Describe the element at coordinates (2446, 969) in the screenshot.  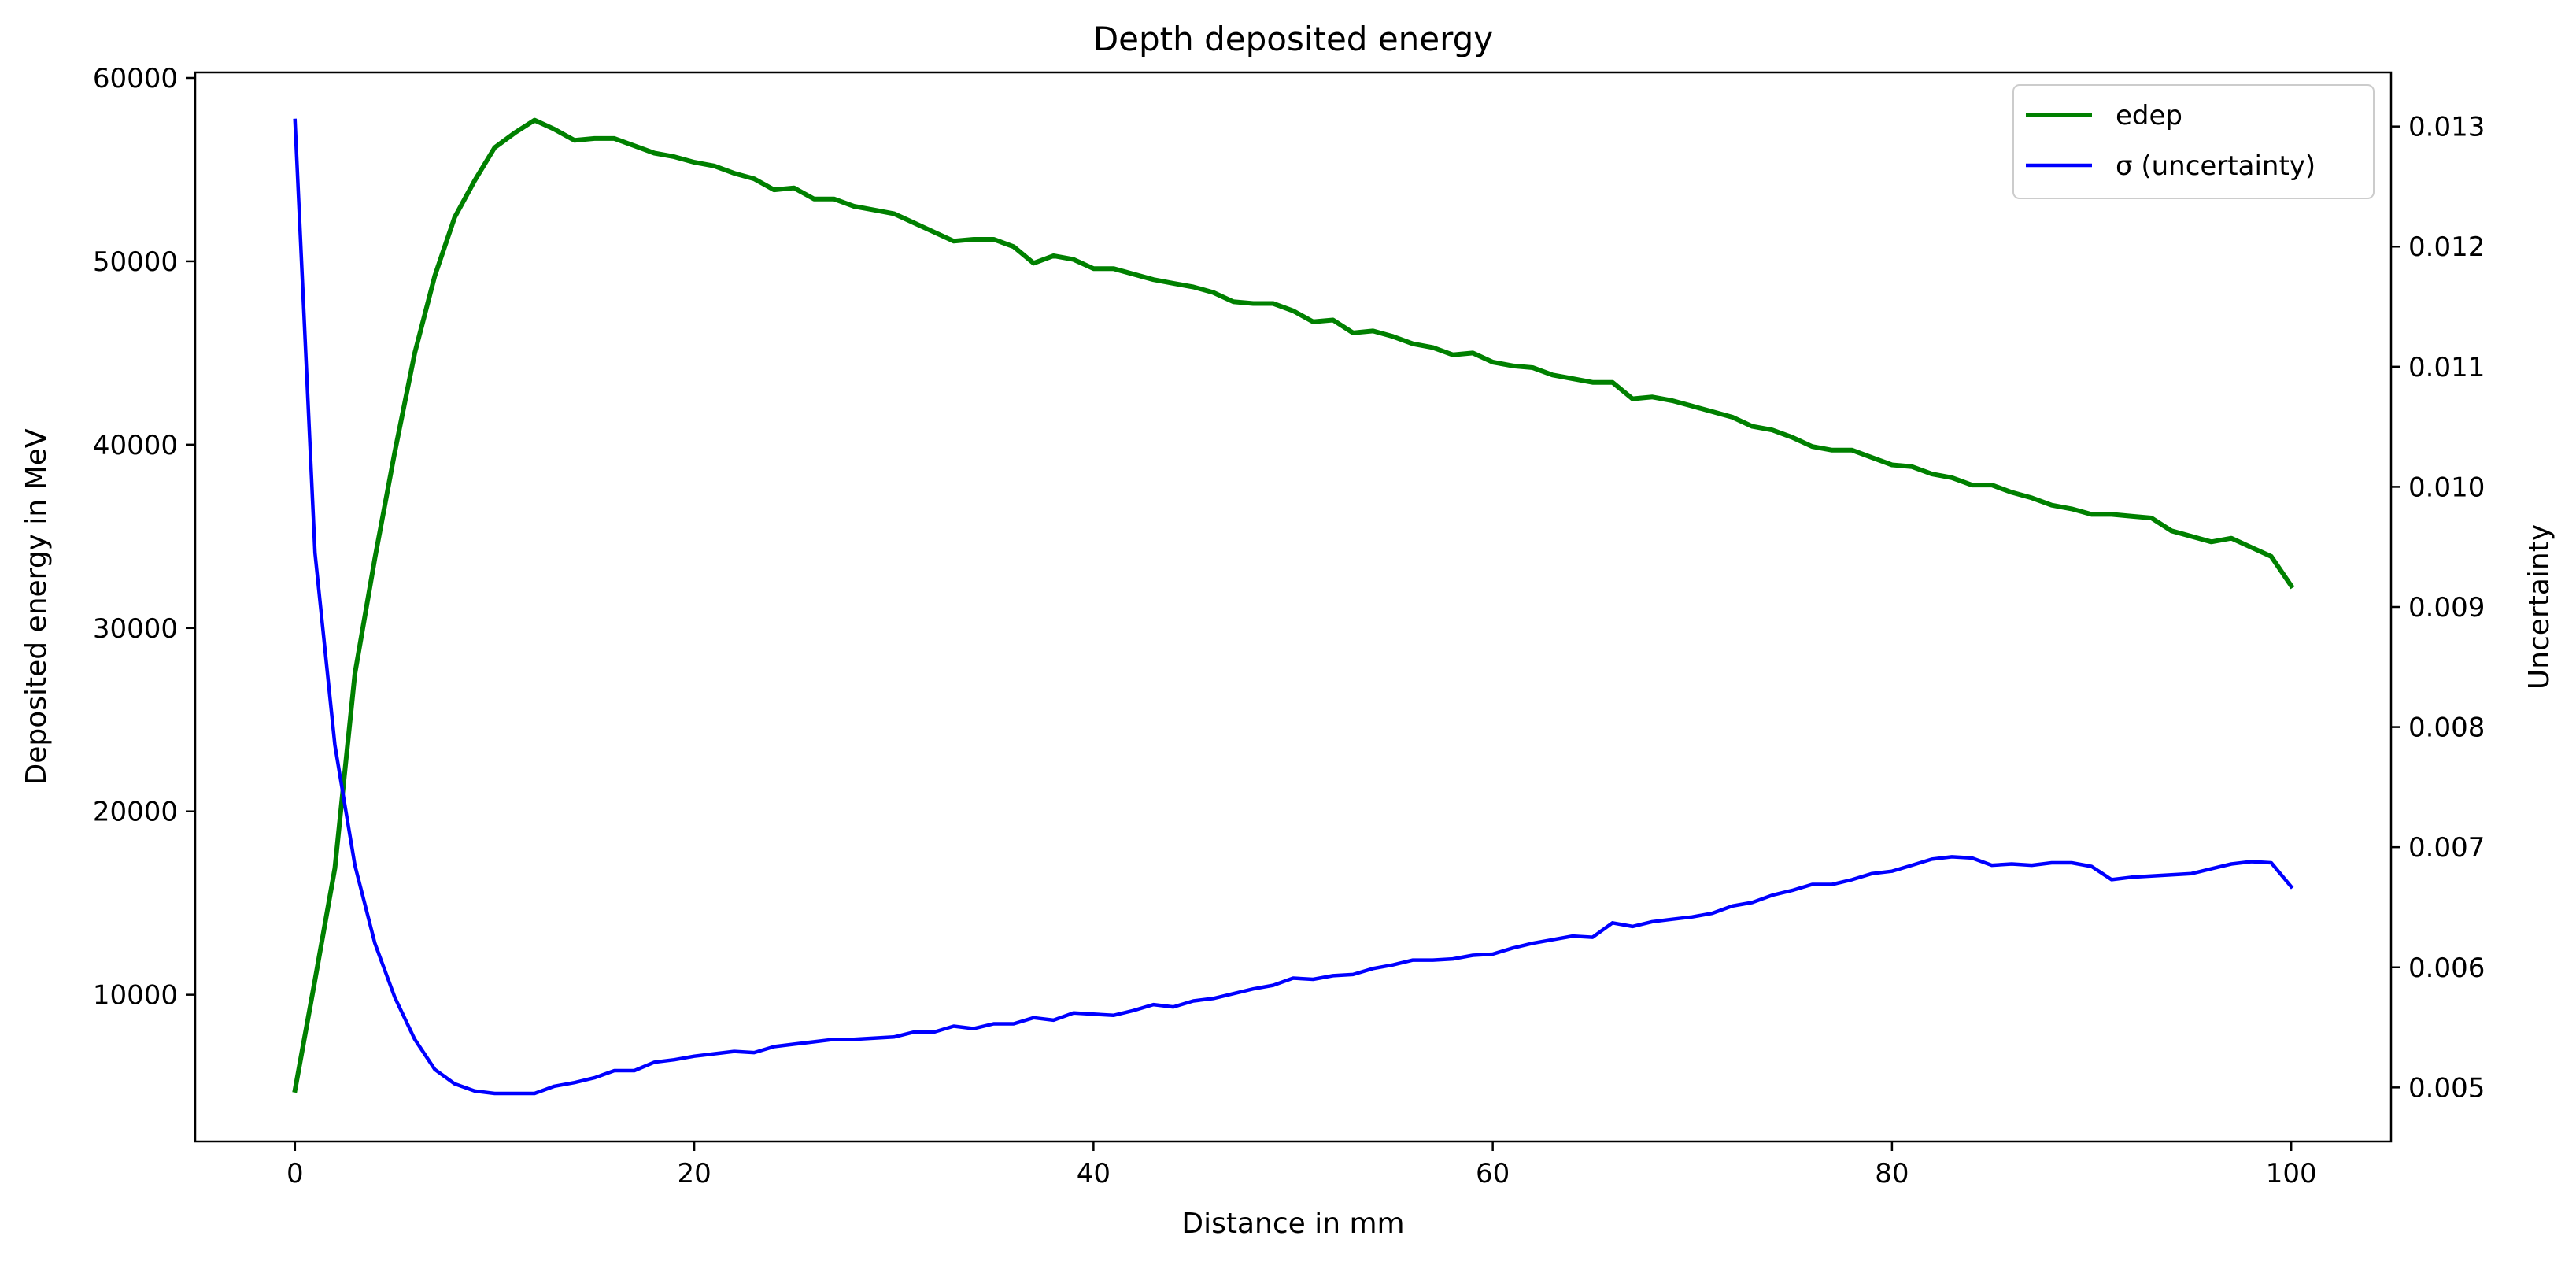
I see `y2-tick-label: 0.006` at that location.